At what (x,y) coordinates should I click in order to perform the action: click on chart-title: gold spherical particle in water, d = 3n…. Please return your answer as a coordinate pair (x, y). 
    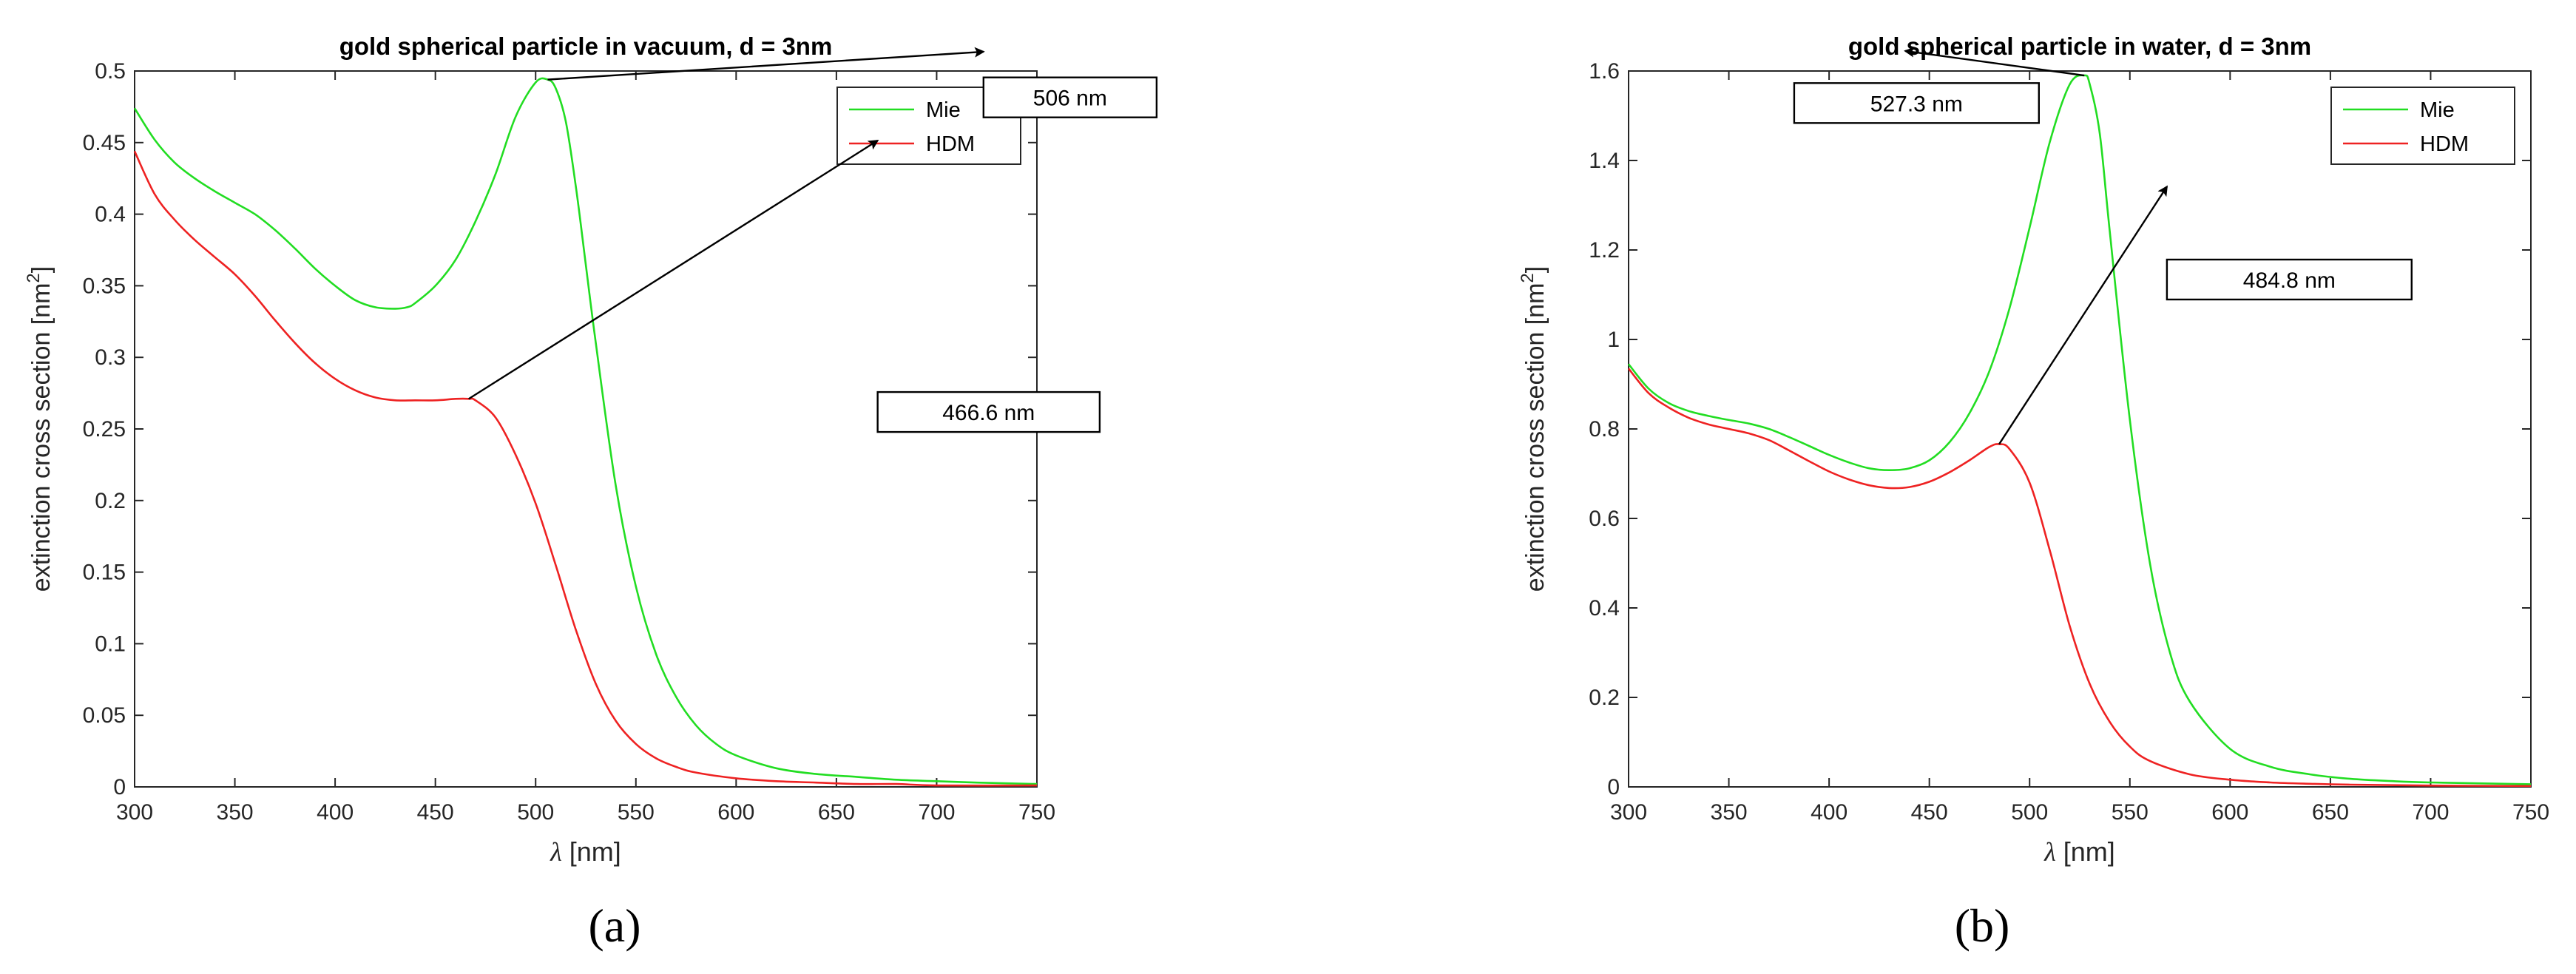
    Looking at the image, I should click on (2079, 46).